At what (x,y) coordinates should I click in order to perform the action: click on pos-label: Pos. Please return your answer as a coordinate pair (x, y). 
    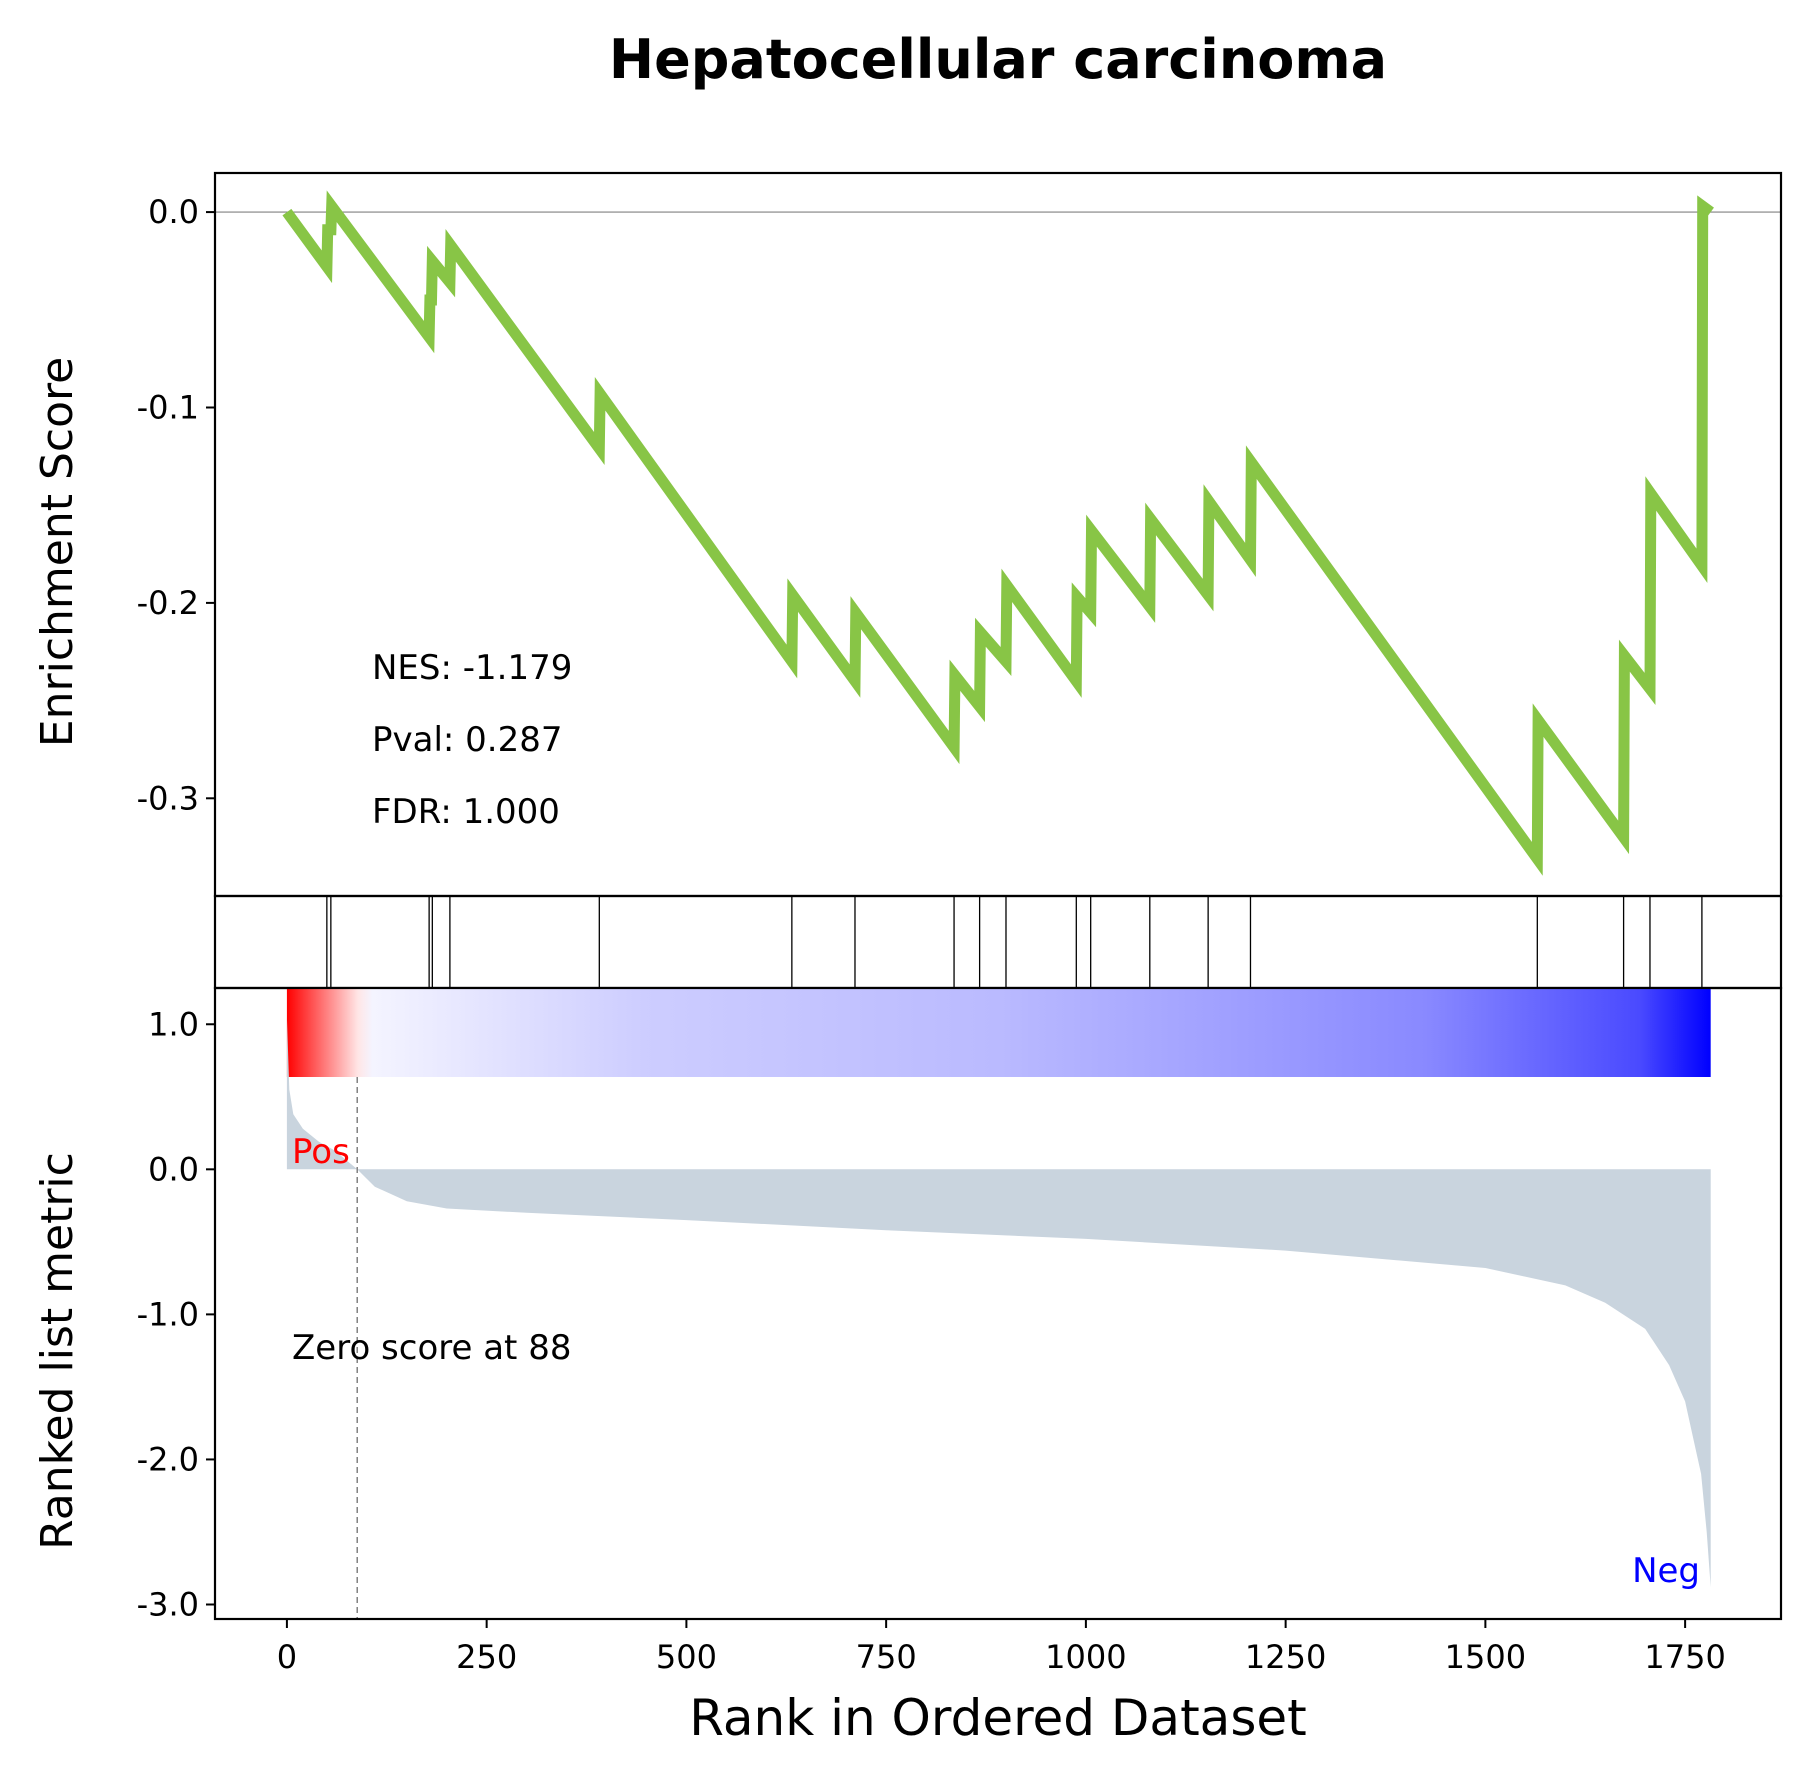
    Looking at the image, I should click on (321, 1152).